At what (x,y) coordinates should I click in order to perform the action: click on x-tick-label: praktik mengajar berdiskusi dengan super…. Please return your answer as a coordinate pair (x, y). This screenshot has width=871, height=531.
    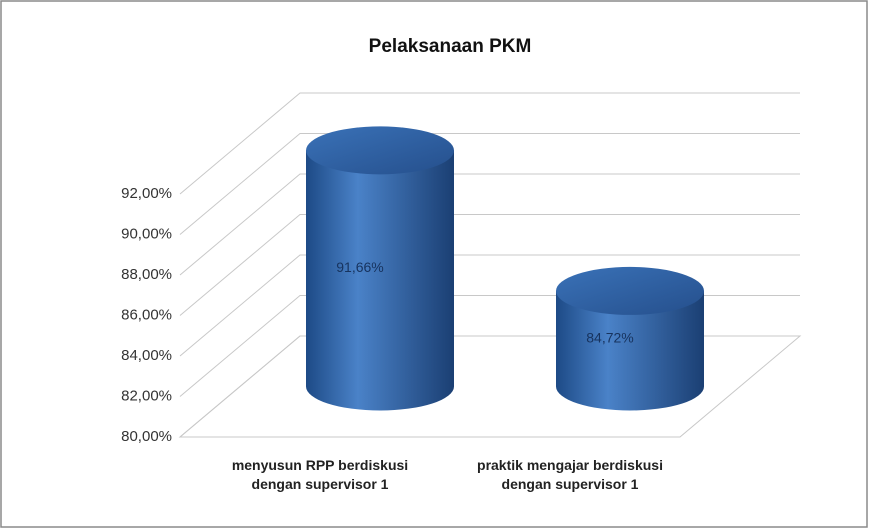
    Looking at the image, I should click on (570, 474).